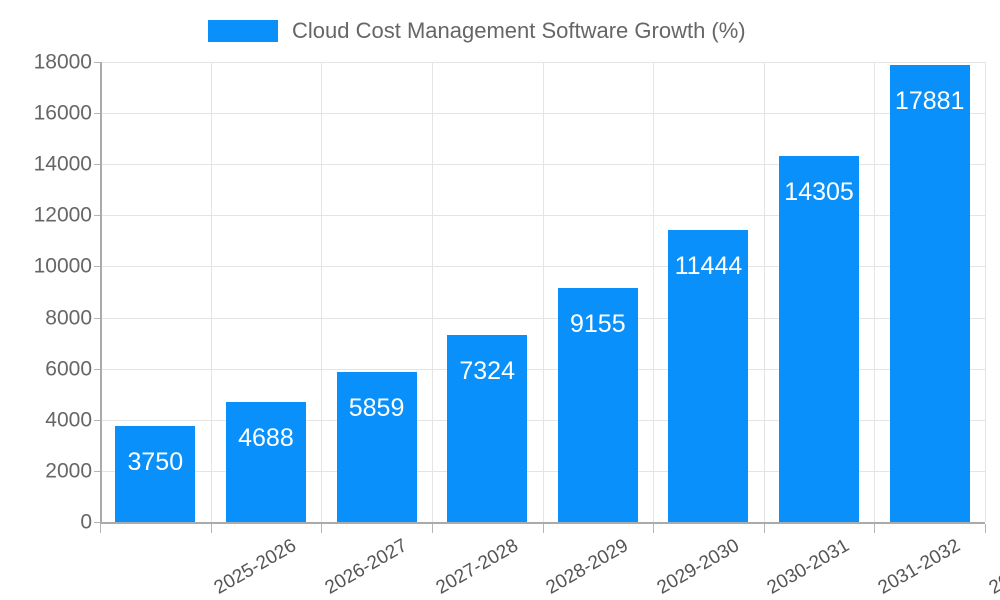 Image resolution: width=1000 pixels, height=600 pixels. What do you see at coordinates (698, 567) in the screenshot?
I see `x-axis-tick-label: 2029-2030` at bounding box center [698, 567].